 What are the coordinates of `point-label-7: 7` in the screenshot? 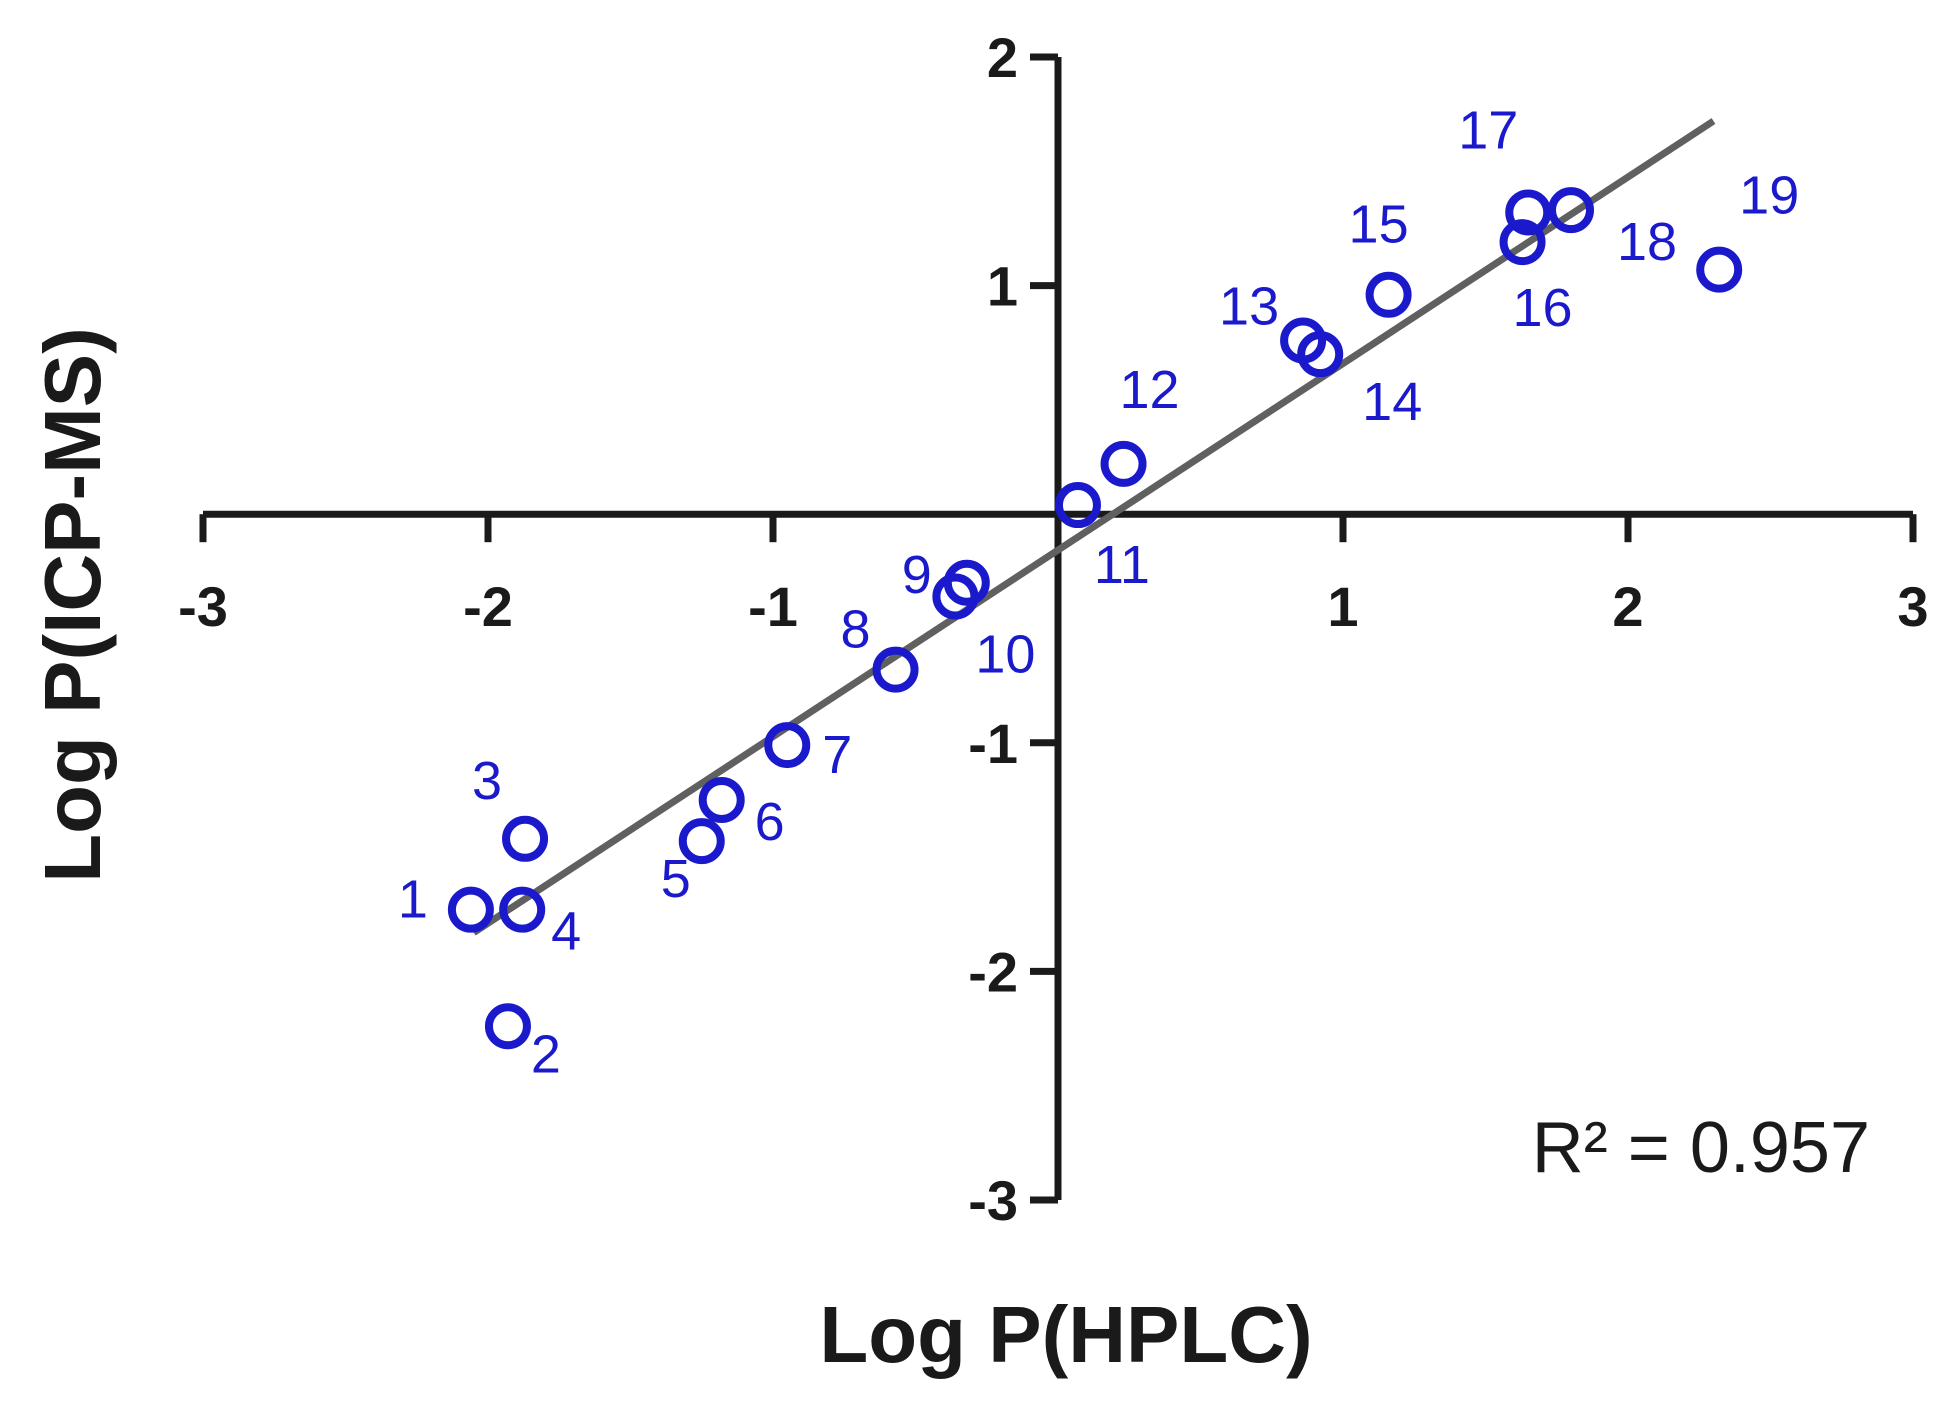 It's located at (837, 755).